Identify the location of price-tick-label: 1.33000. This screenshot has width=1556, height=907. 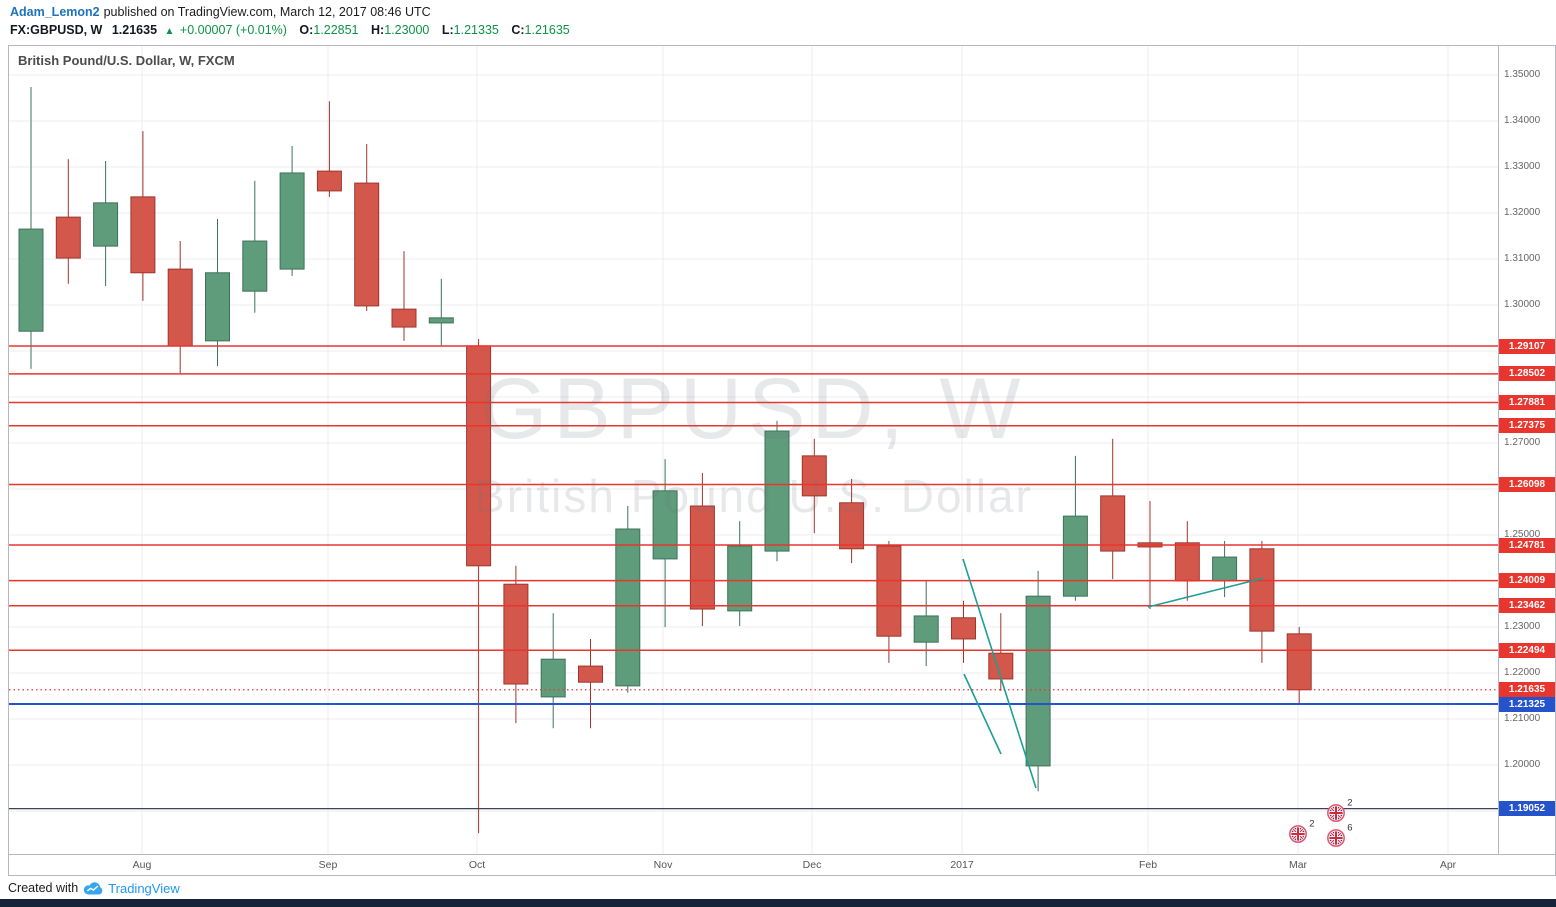
(1522, 166).